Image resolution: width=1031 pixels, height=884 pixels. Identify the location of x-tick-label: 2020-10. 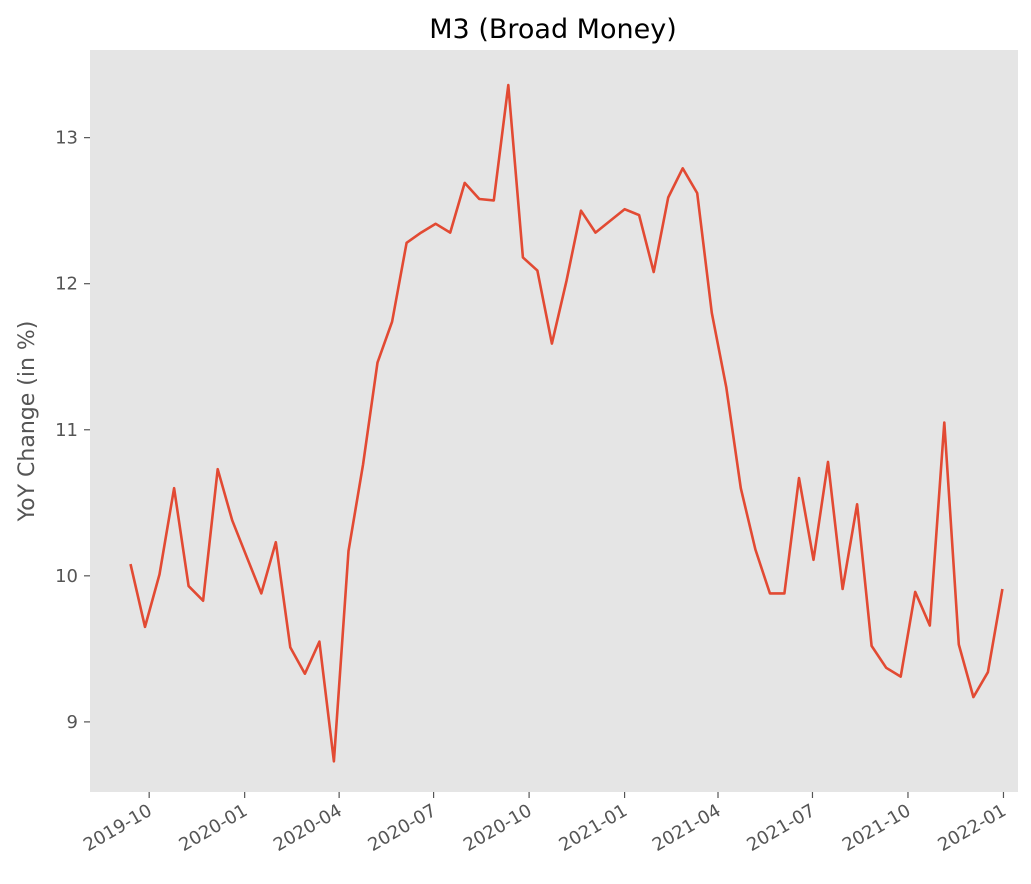
(498, 828).